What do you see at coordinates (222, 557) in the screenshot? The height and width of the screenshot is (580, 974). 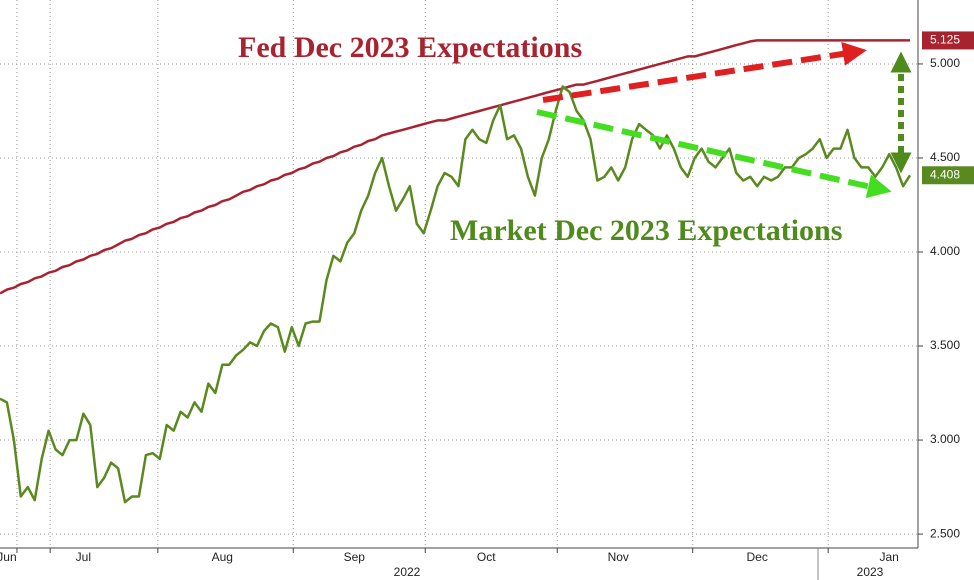 I see `x-tick-label: Aug` at bounding box center [222, 557].